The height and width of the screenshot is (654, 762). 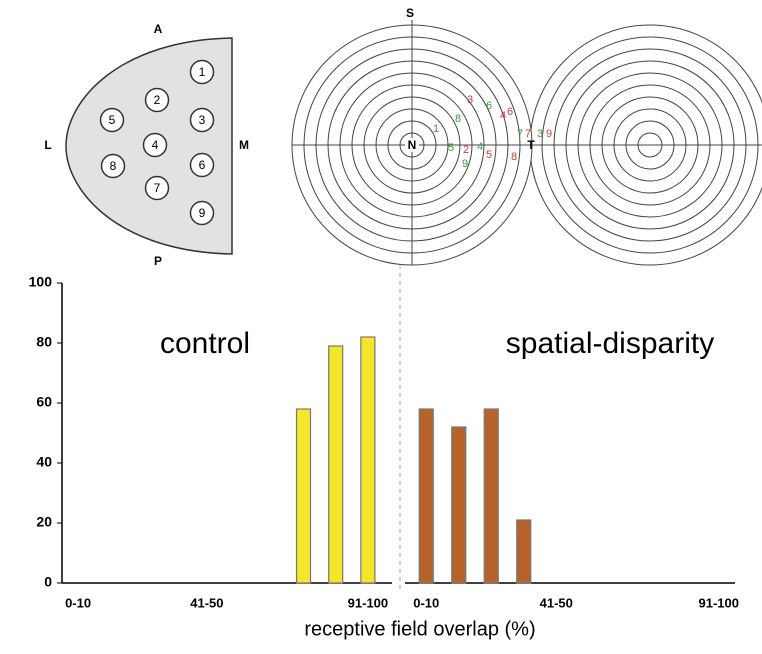 I want to click on eccentricity-ring, so click(x=646, y=145).